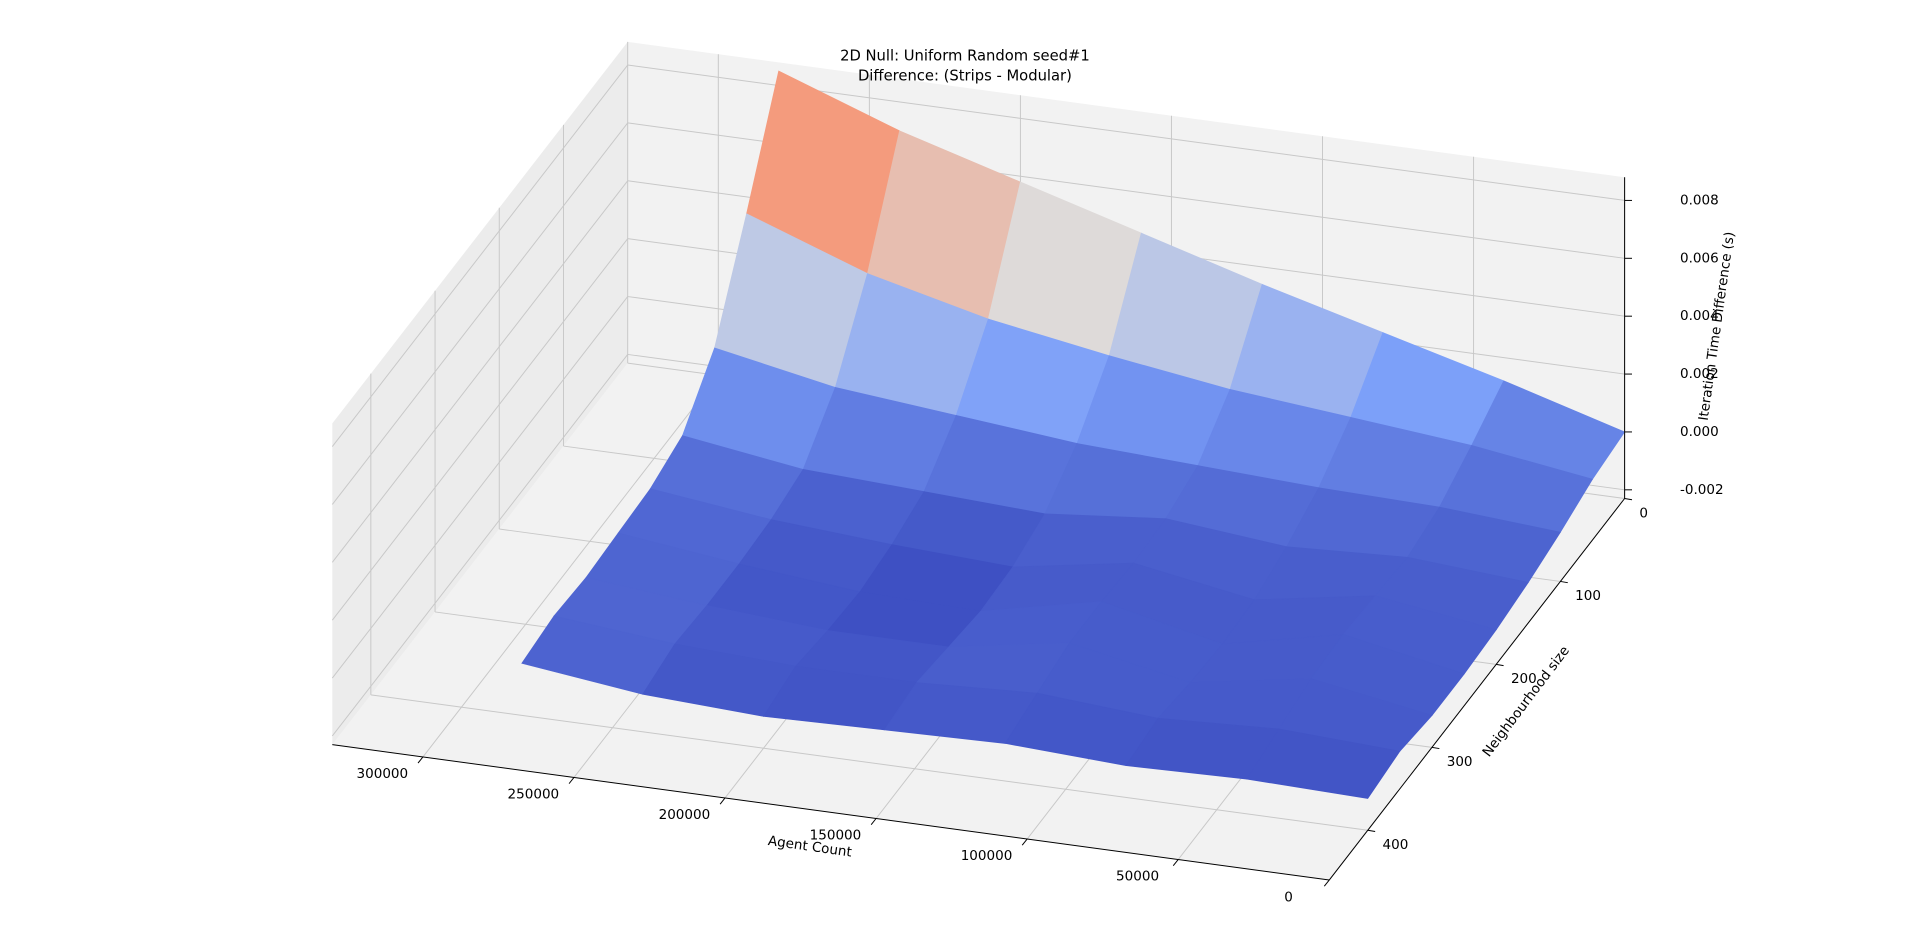 The image size is (1920, 949). Describe the element at coordinates (836, 836) in the screenshot. I see `x-tick-label: 150000` at that location.